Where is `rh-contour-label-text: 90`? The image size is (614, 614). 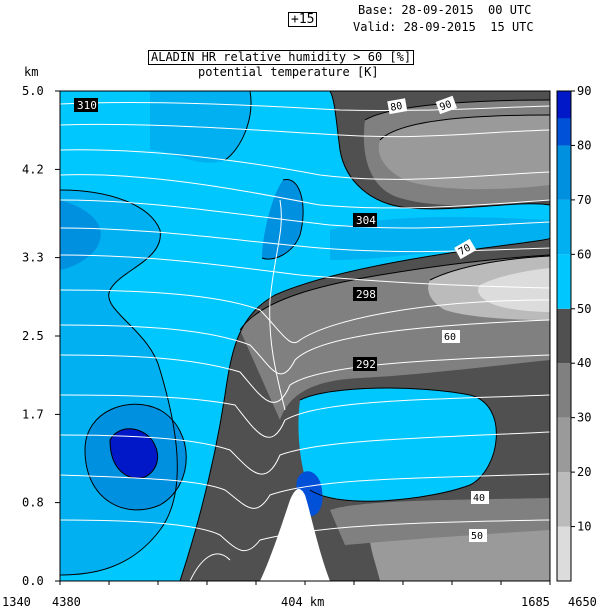
rh-contour-label-text: 90 is located at coordinates (445, 106).